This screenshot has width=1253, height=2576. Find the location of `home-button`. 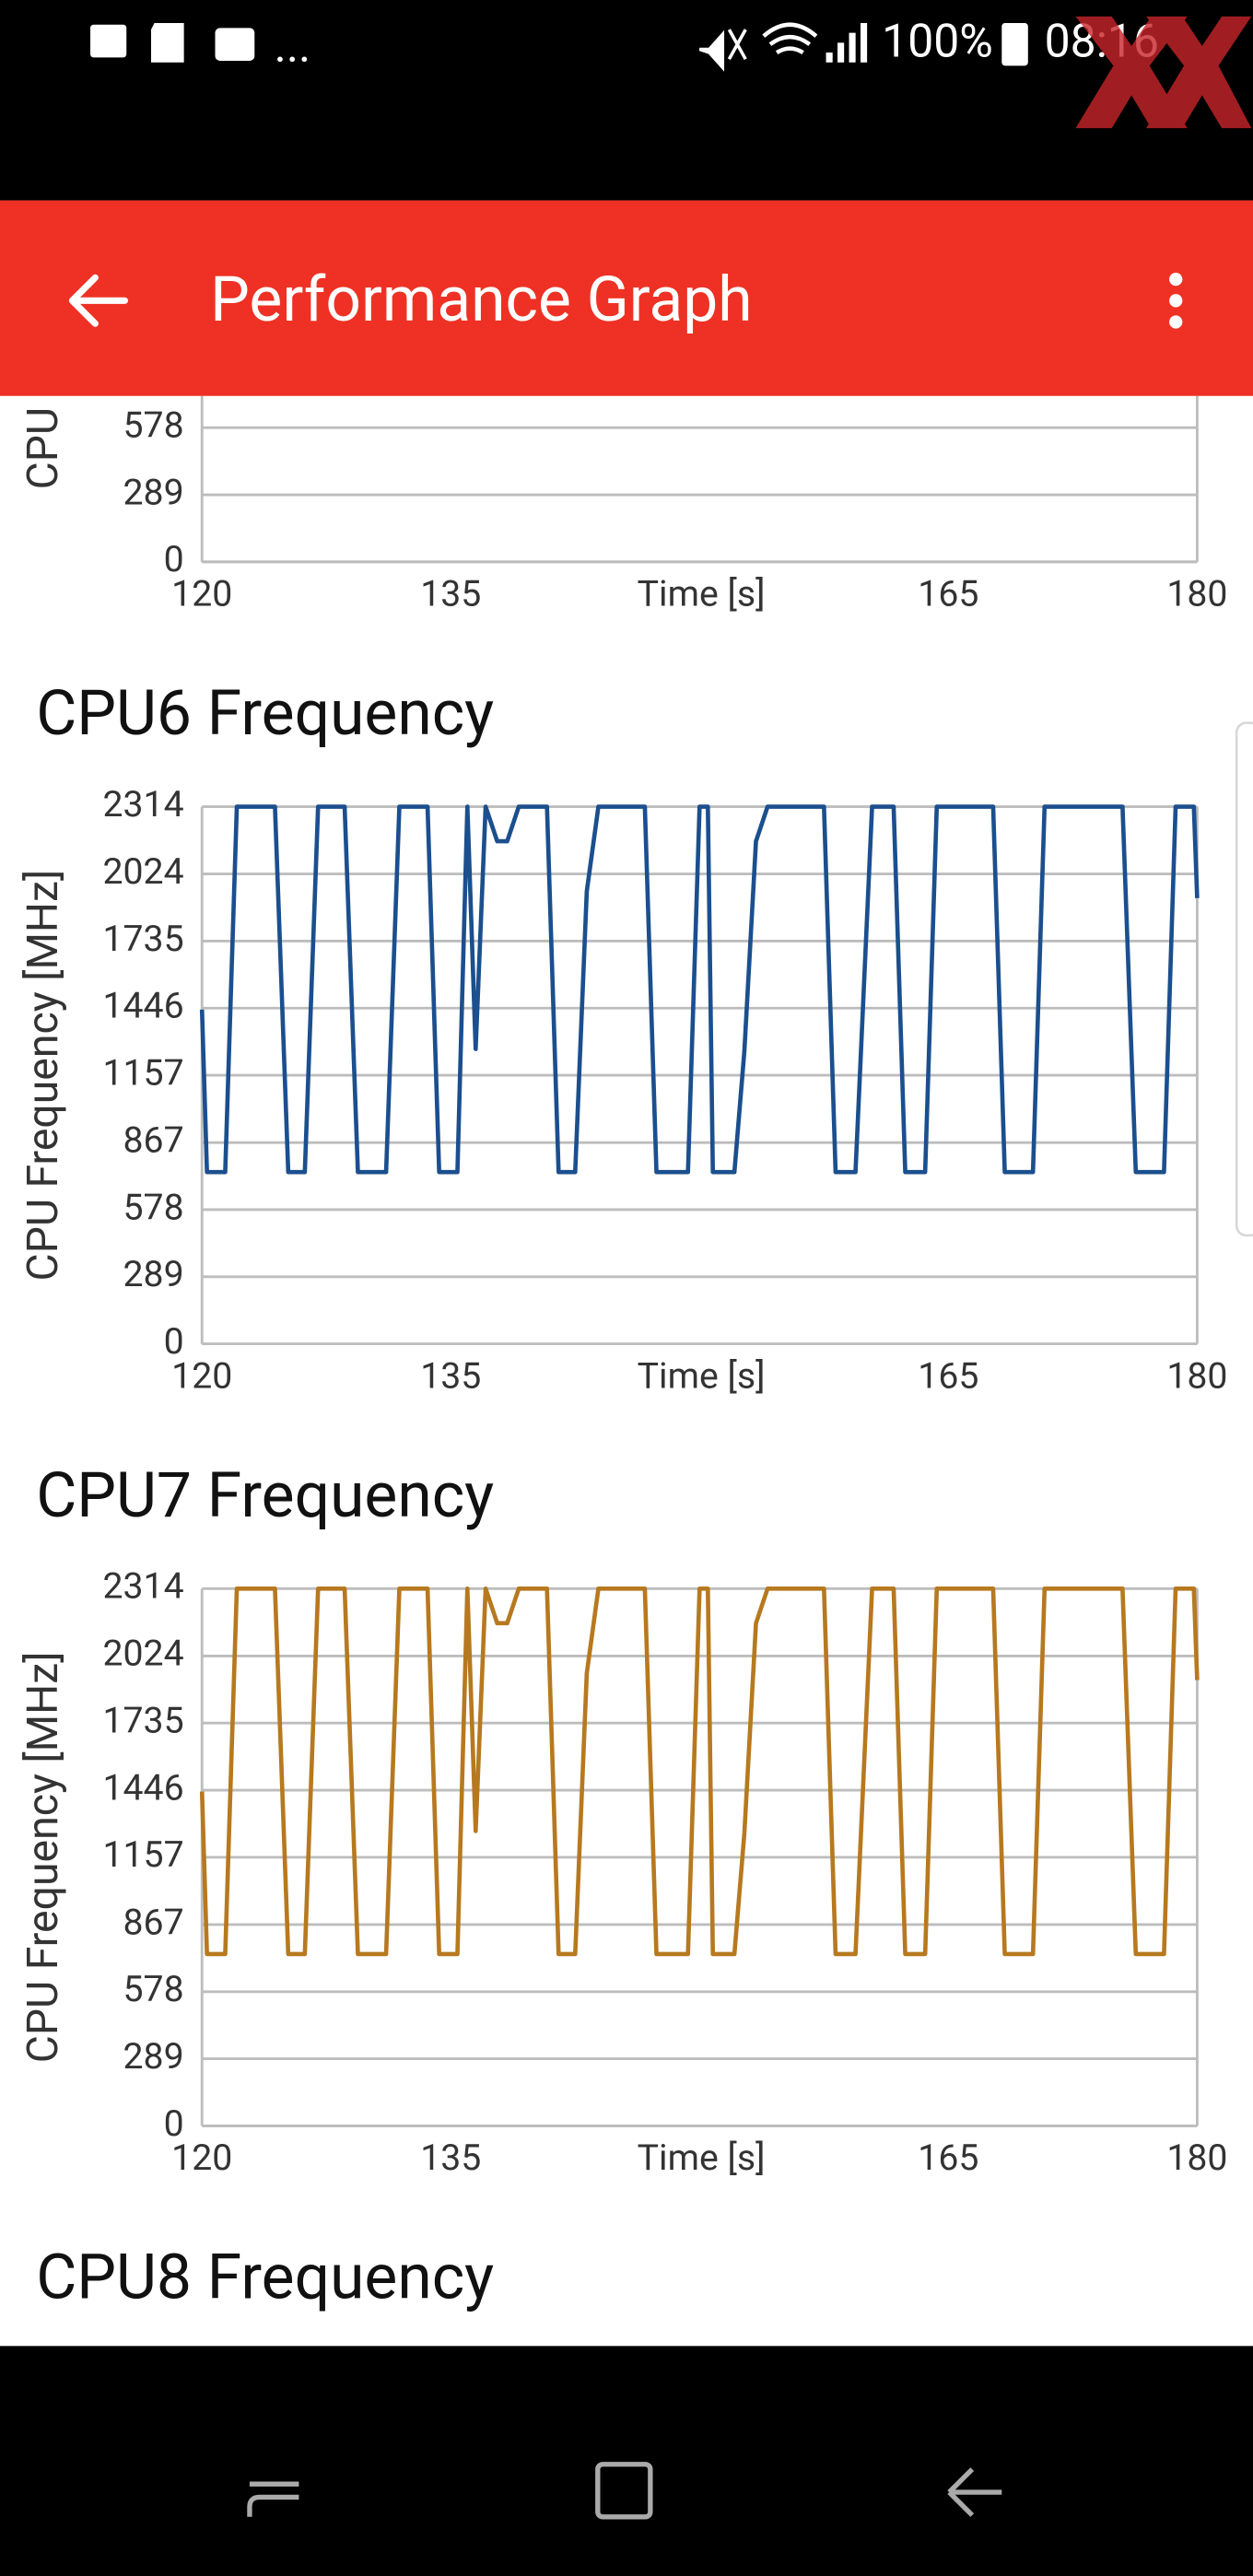

home-button is located at coordinates (624, 2491).